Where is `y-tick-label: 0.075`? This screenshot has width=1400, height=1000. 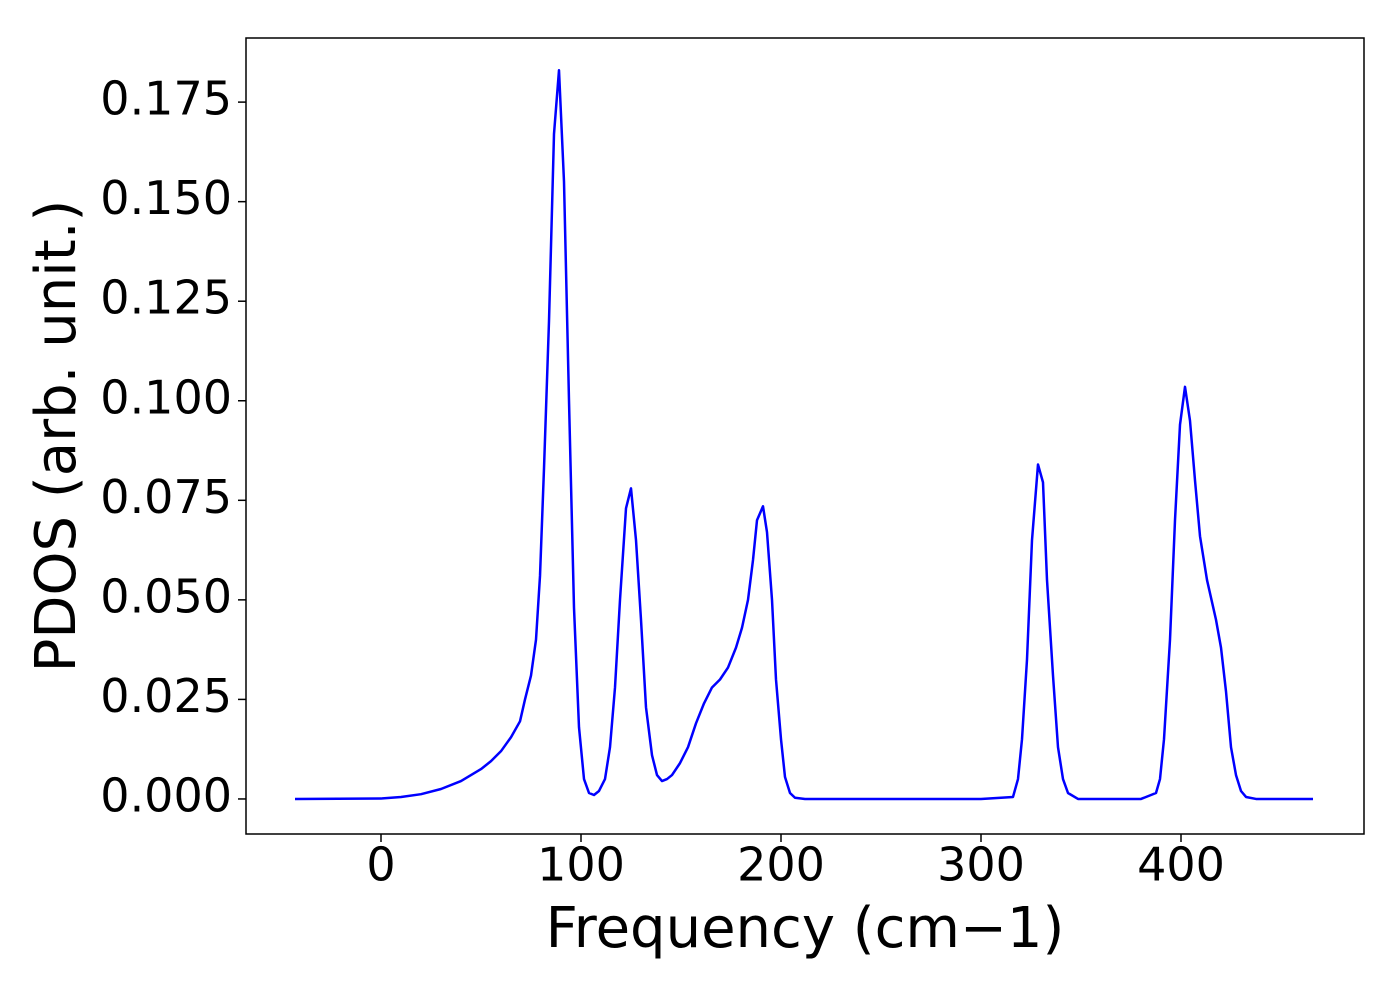 y-tick-label: 0.075 is located at coordinates (166, 497).